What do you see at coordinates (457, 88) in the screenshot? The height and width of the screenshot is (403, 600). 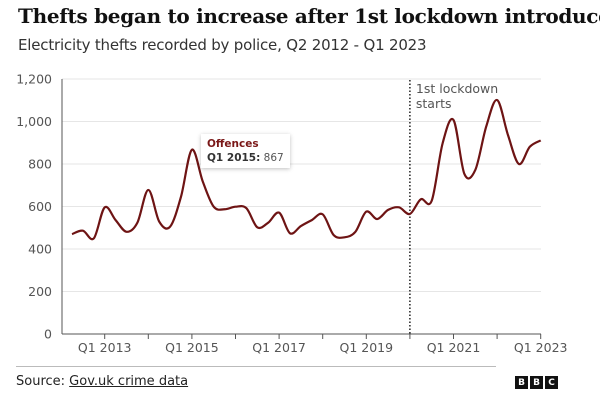 I see `lockdown-annotation-line1: 1st lockdown` at bounding box center [457, 88].